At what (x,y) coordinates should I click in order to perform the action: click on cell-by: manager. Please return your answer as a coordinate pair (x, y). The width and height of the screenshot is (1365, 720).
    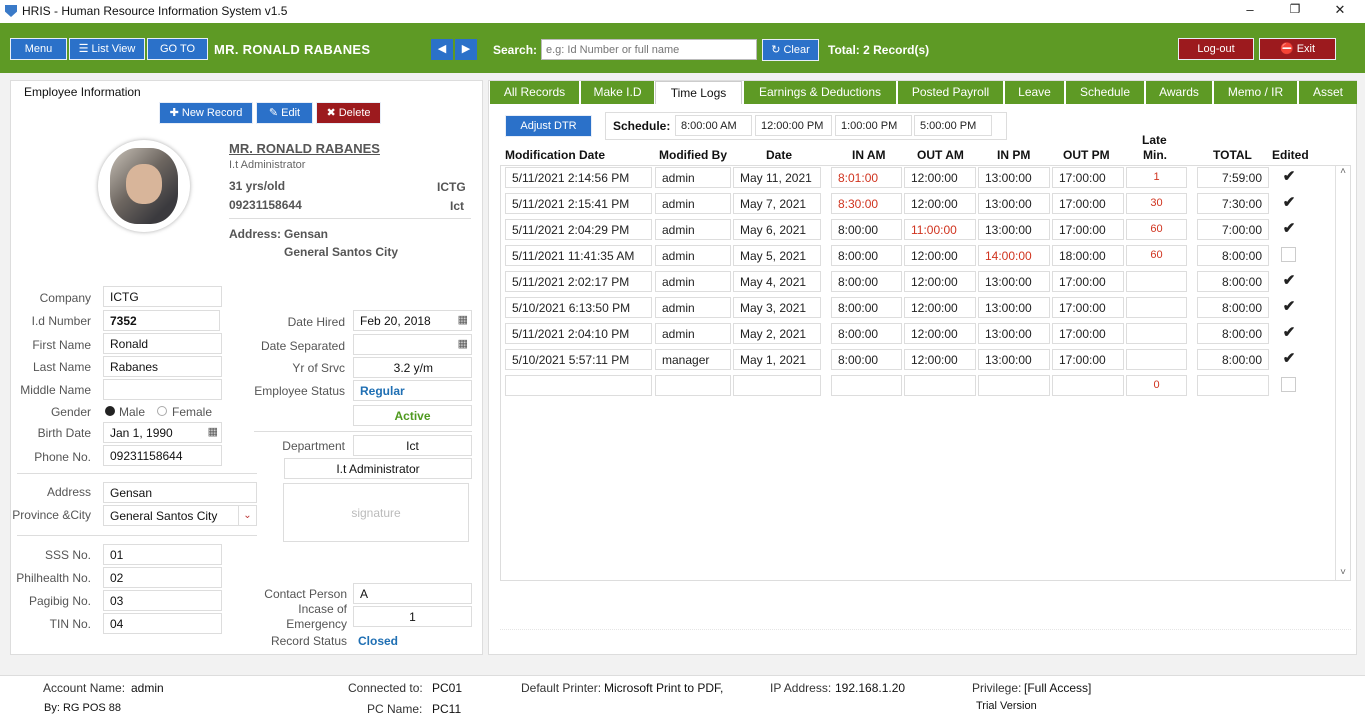
    Looking at the image, I should click on (693, 359).